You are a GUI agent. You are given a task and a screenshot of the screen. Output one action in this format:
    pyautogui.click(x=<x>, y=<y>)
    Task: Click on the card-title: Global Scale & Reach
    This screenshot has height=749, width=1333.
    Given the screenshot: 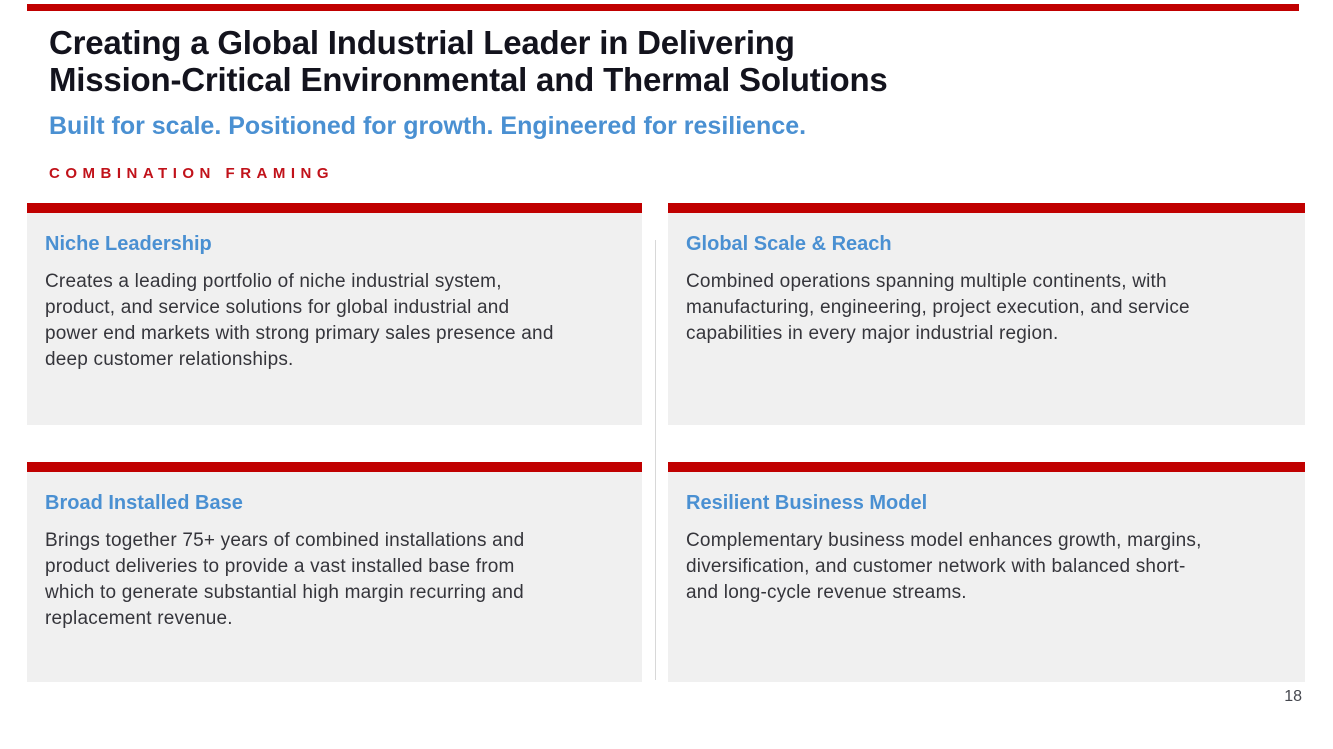 What is the action you would take?
    pyautogui.click(x=789, y=244)
    